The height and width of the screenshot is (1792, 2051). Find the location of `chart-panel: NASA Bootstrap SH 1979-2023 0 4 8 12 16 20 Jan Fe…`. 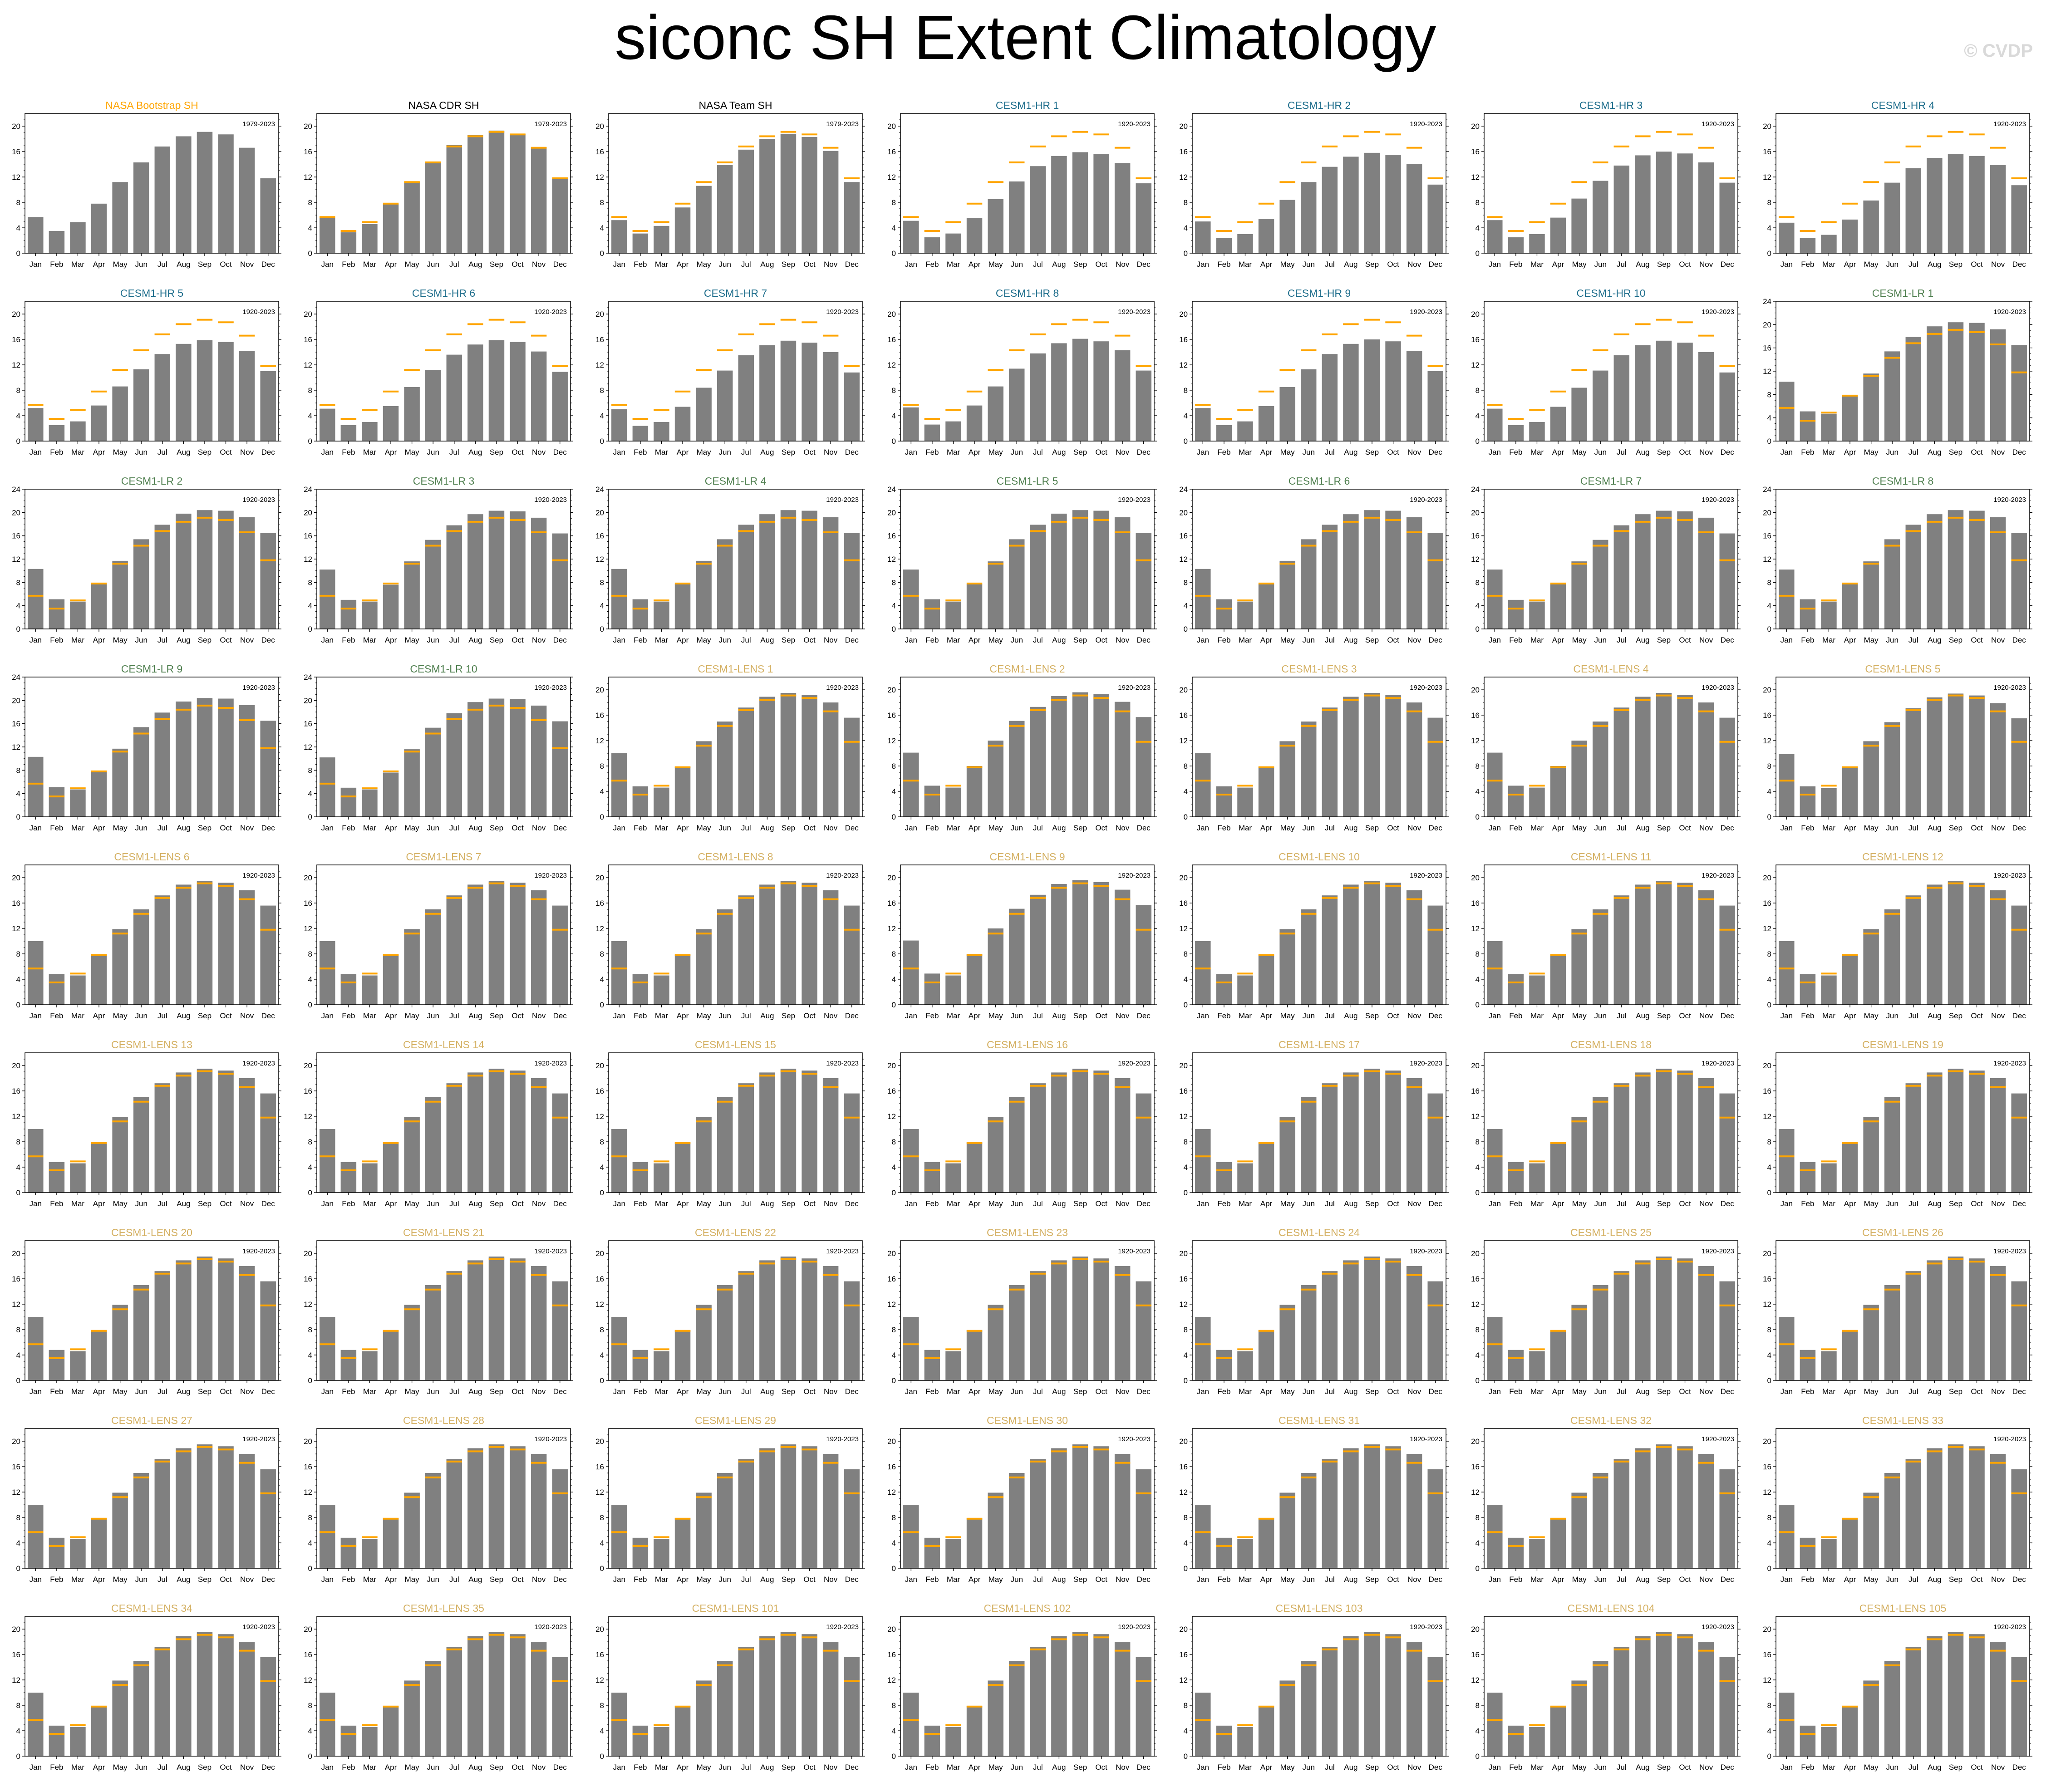

chart-panel: NASA Bootstrap SH 1979-2023 0 4 8 12 16 20 Jan Fe… is located at coordinates (142, 186).